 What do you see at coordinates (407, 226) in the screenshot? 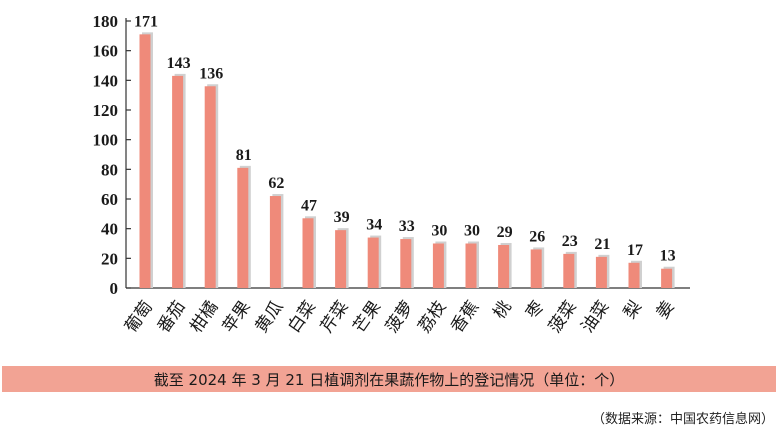
I see `value-label: 33` at bounding box center [407, 226].